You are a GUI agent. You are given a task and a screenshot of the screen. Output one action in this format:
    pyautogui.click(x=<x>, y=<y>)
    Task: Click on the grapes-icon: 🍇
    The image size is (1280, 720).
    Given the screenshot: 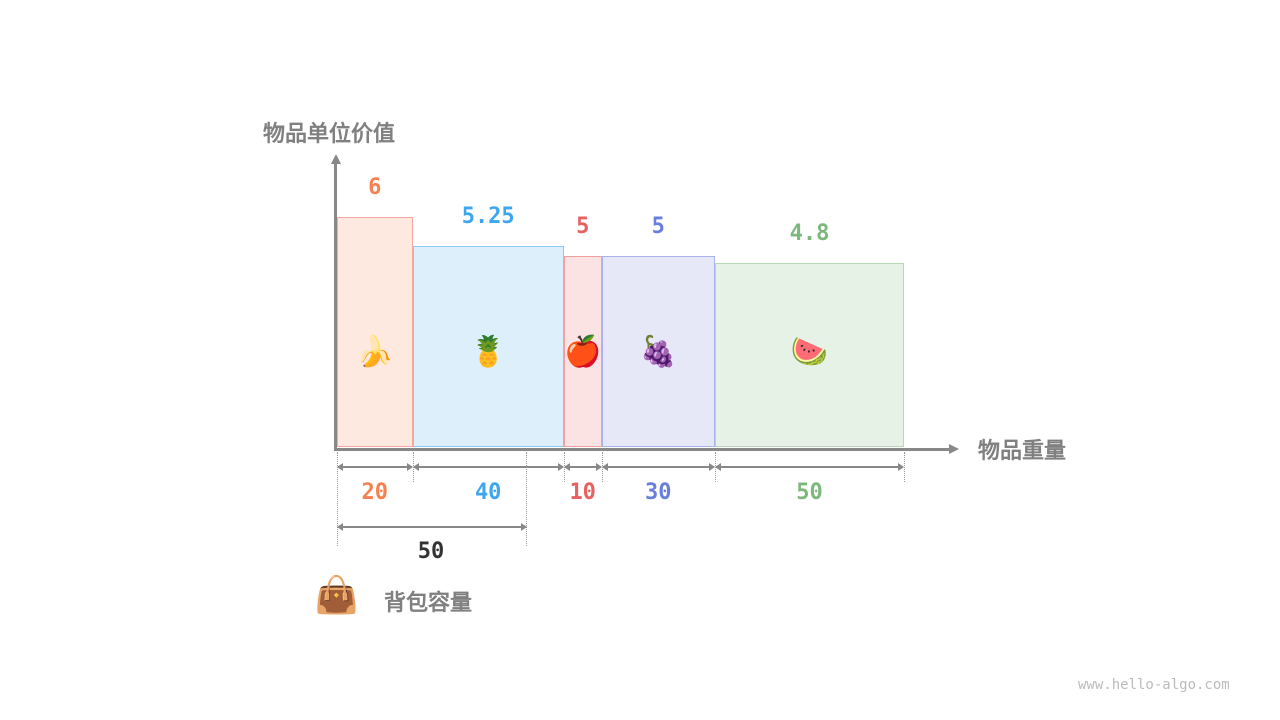 What is the action you would take?
    pyautogui.click(x=658, y=352)
    